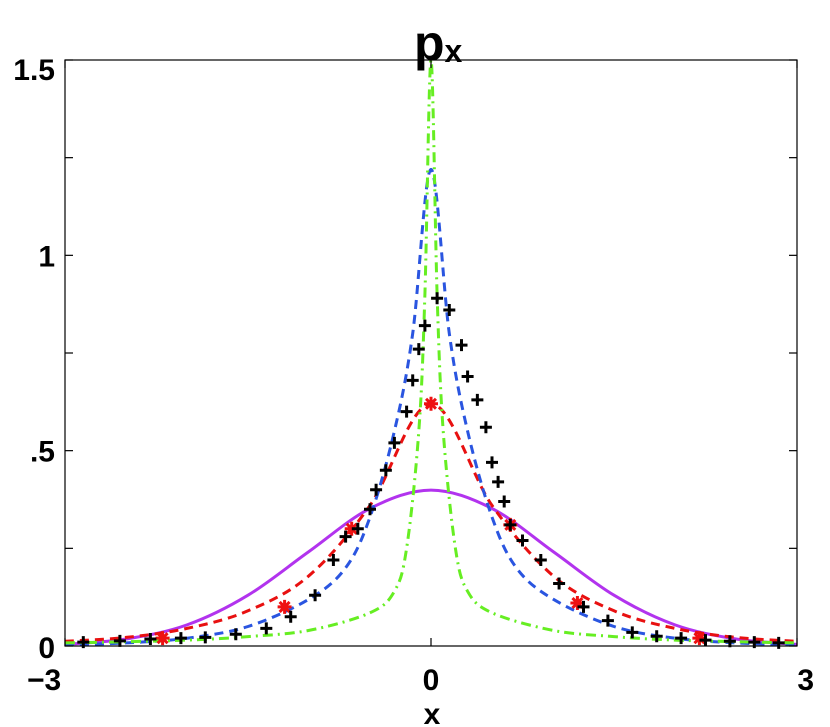 This screenshot has width=830, height=727. What do you see at coordinates (431, 680) in the screenshot?
I see `x-tick-label: 0` at bounding box center [431, 680].